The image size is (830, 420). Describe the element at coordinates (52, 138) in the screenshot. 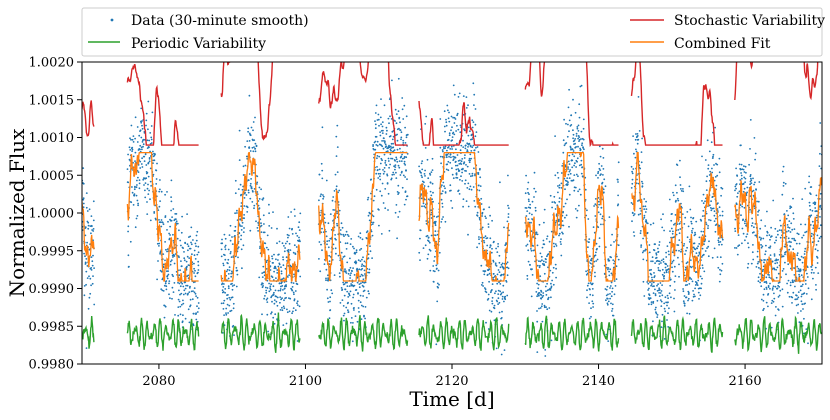

I see `y-tick-label: 1.0010` at that location.